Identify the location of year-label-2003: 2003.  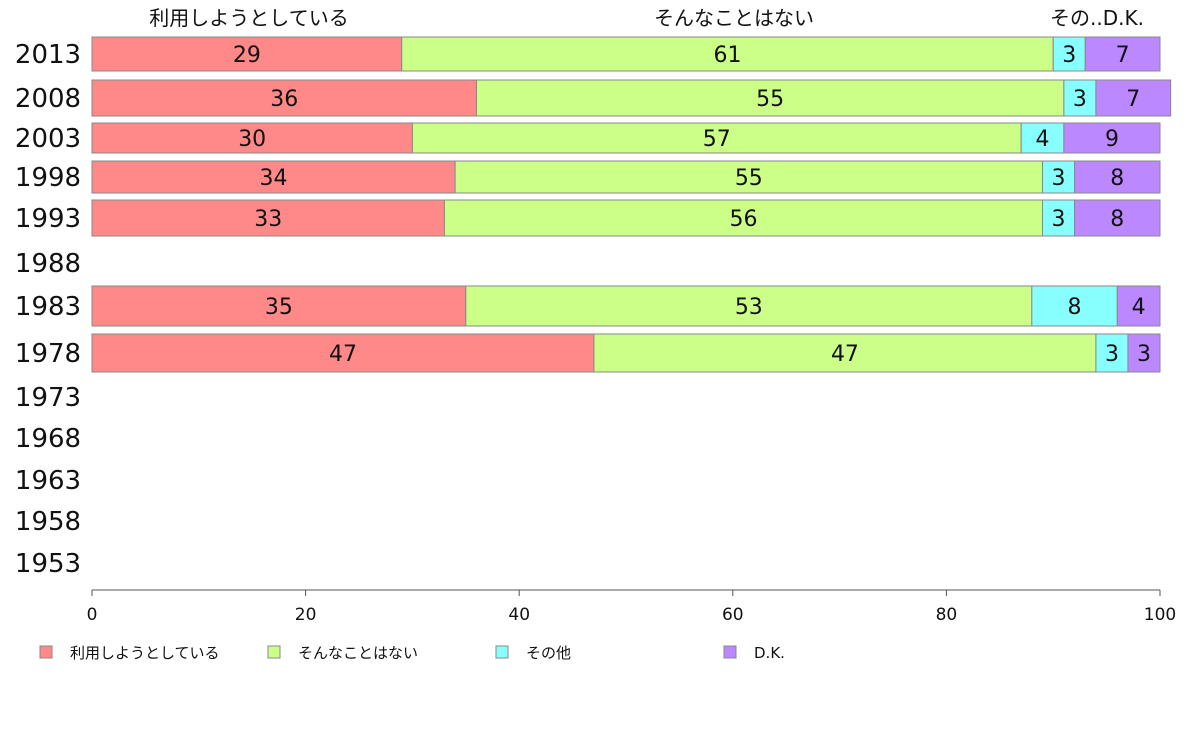
(48, 139).